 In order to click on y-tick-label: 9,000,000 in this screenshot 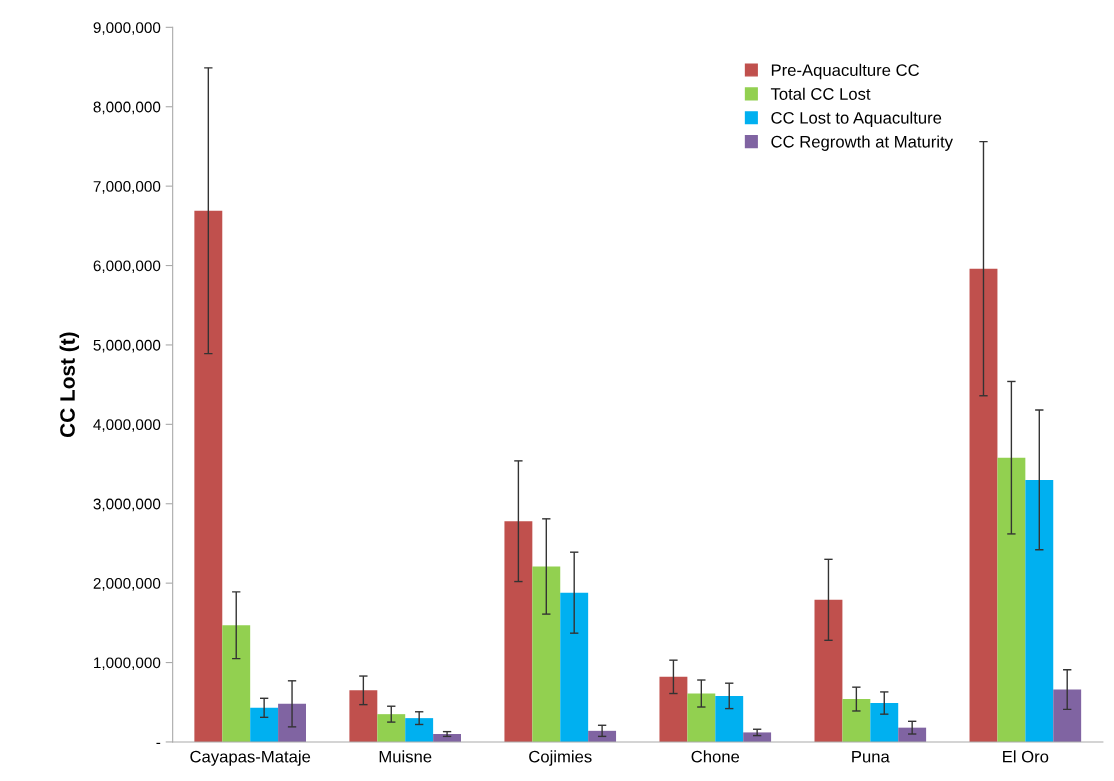, I will do `click(127, 28)`.